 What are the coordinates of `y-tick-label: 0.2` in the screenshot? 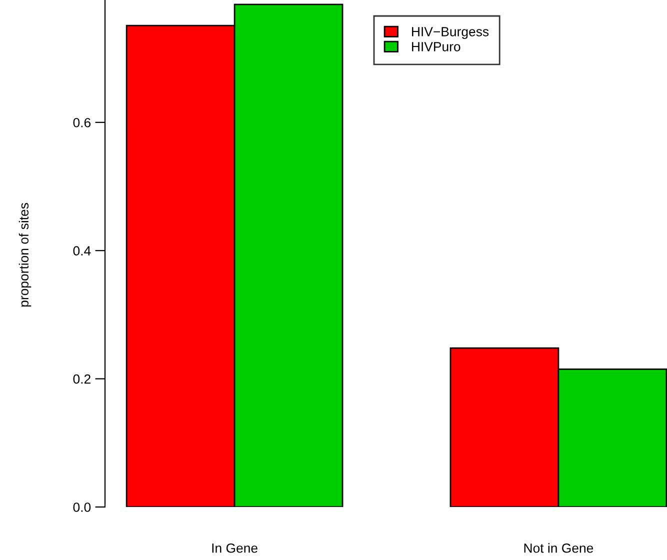 It's located at (81, 379).